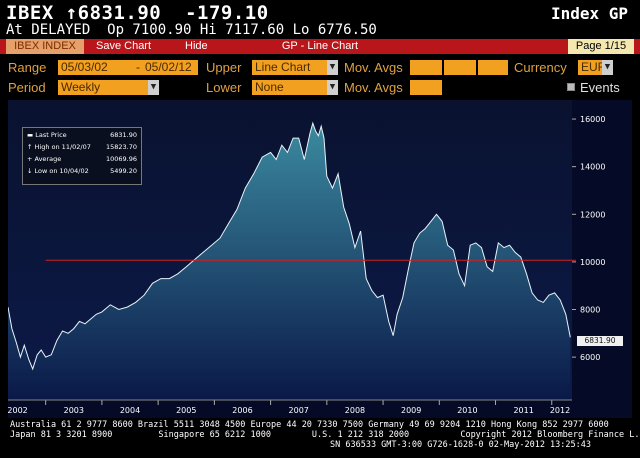  I want to click on x-tick-label: 2006, so click(242, 410).